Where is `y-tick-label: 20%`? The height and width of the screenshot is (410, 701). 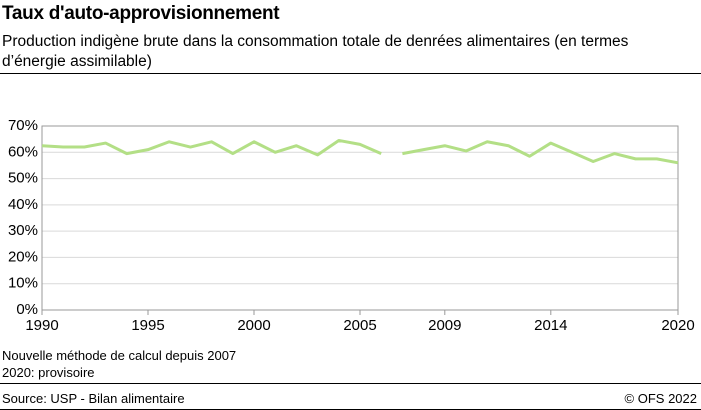
y-tick-label: 20% is located at coordinates (23, 256).